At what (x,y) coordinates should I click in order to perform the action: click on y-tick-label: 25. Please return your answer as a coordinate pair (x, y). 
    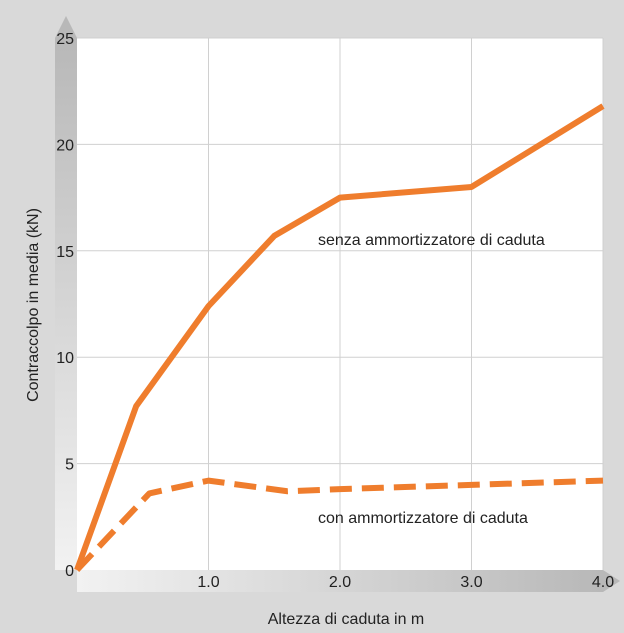
    Looking at the image, I should click on (65, 39).